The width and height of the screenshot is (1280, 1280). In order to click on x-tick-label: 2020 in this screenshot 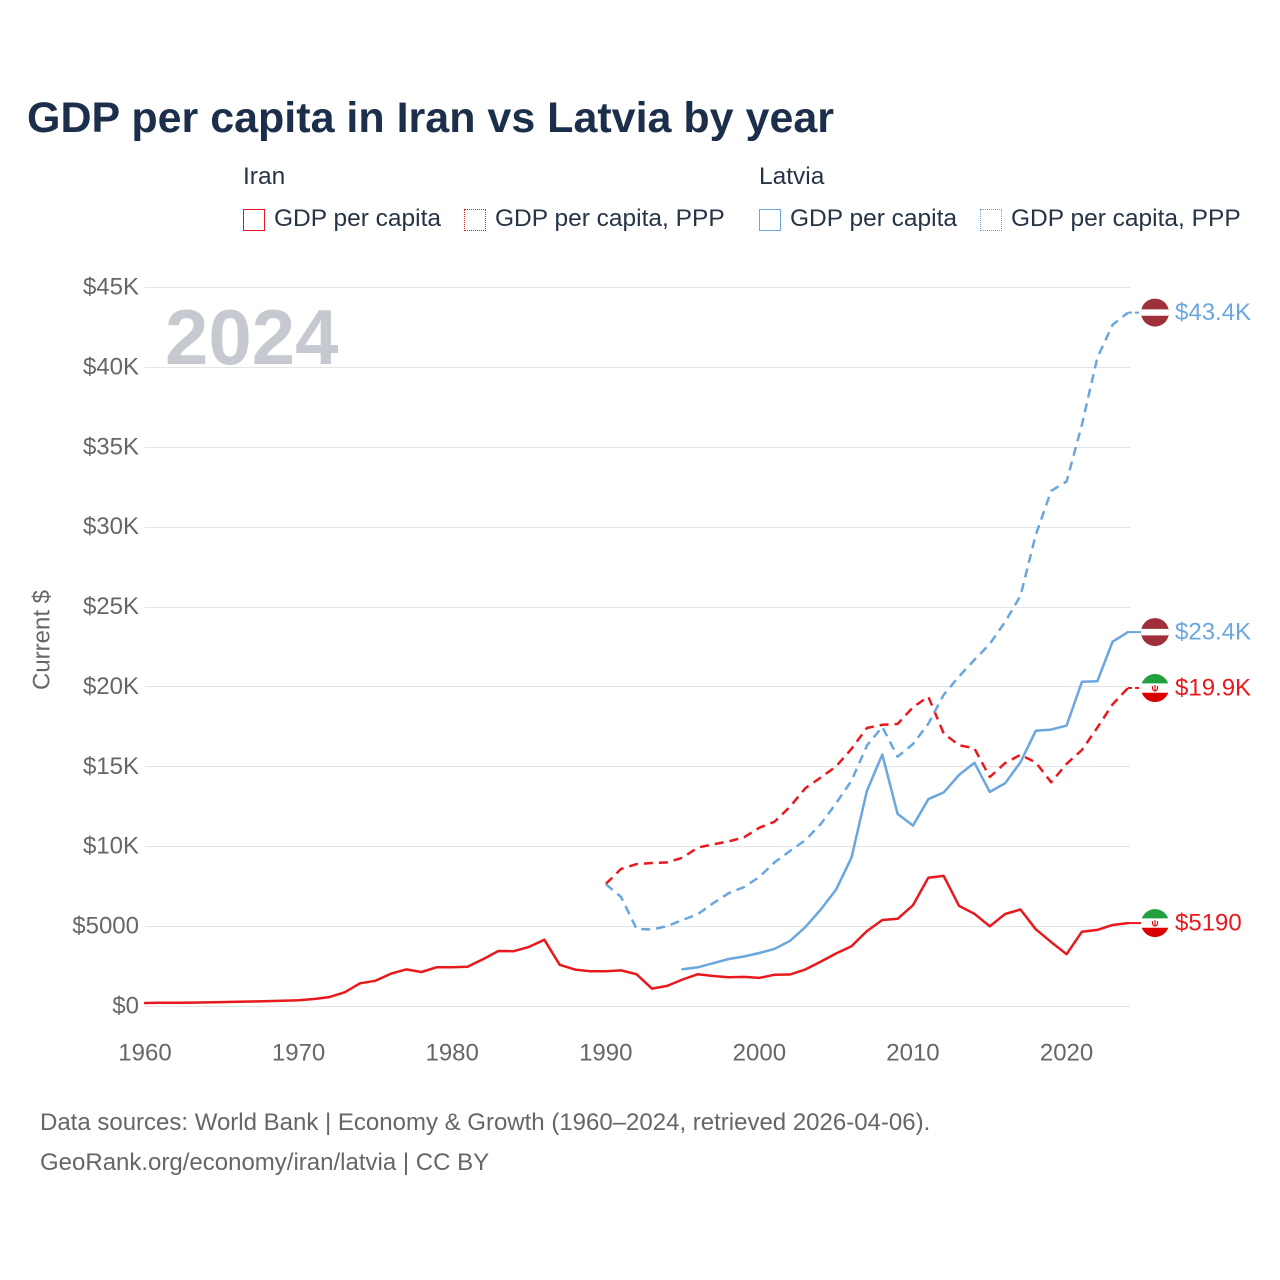, I will do `click(1066, 1053)`.